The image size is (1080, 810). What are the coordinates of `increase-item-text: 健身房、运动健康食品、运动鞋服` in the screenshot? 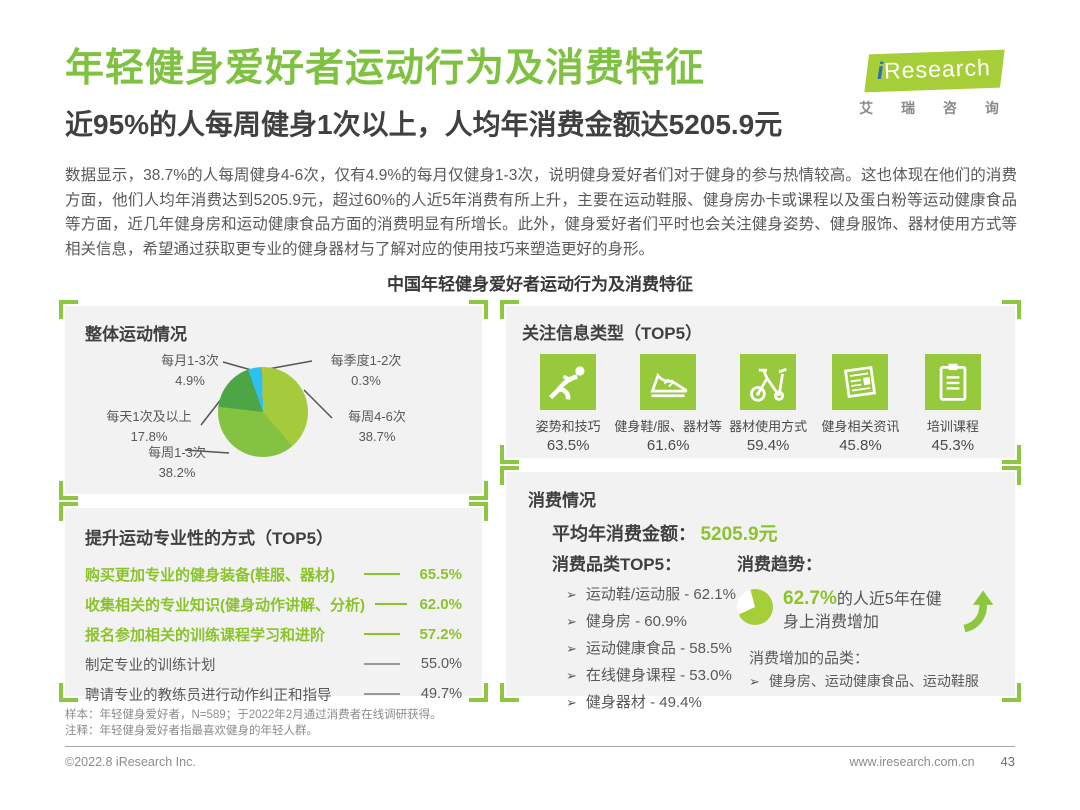 It's located at (873, 681).